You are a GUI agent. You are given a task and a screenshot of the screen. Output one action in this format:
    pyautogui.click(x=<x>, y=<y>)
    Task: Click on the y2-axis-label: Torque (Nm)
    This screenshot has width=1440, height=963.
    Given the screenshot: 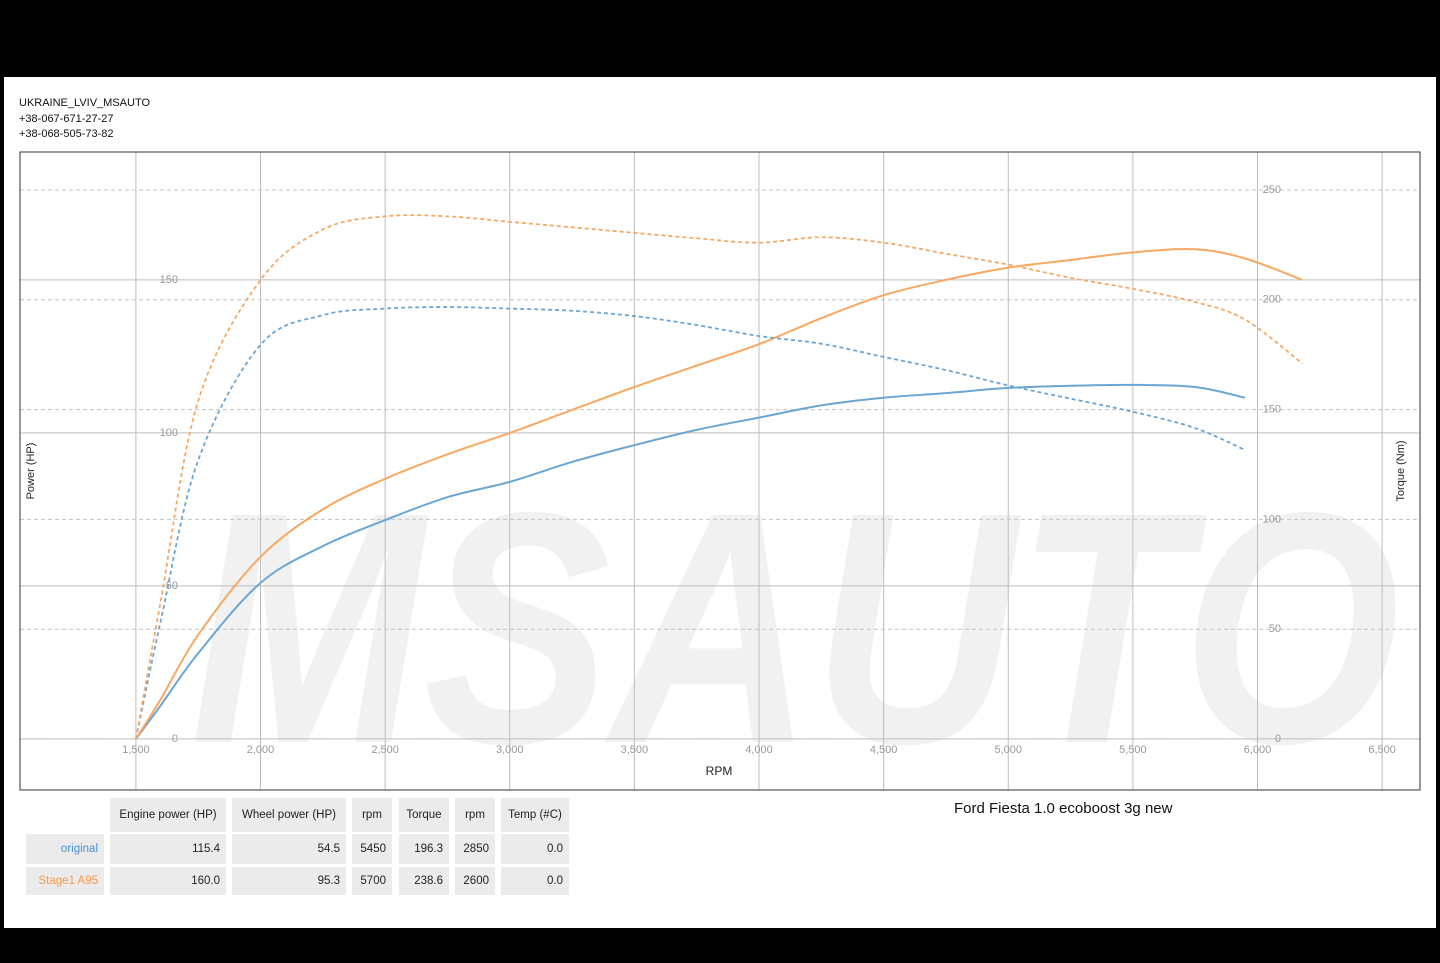 What is the action you would take?
    pyautogui.click(x=1401, y=470)
    